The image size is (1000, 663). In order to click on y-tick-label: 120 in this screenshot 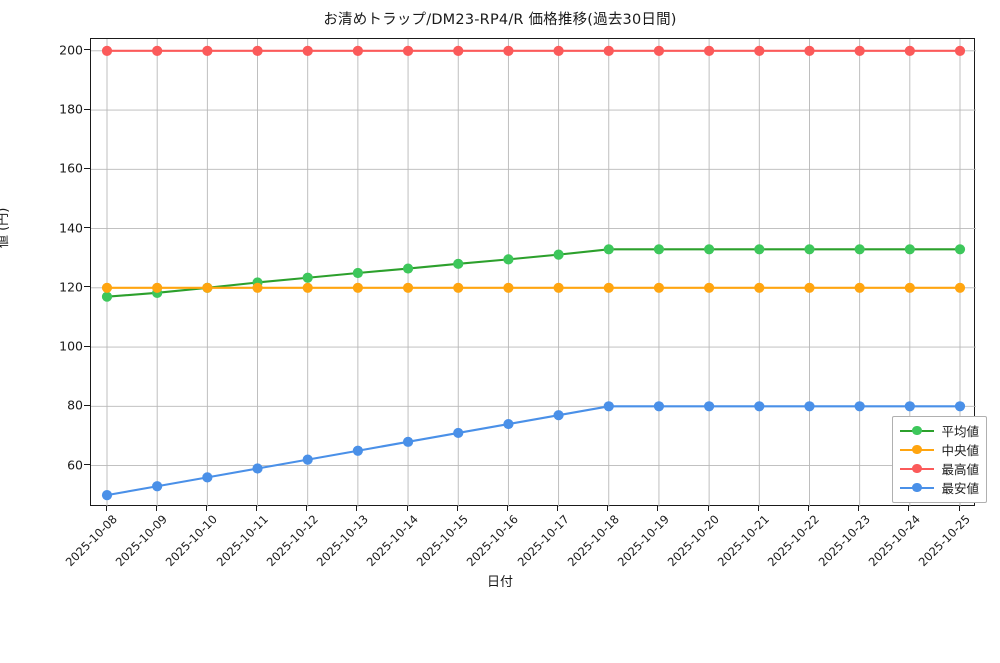, I will do `click(71, 287)`.